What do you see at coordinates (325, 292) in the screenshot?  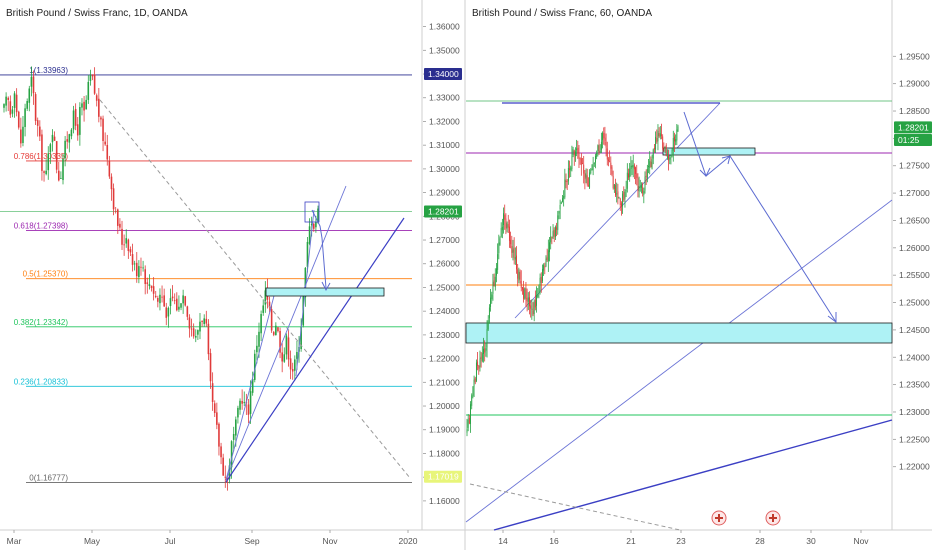 I see `left-demand-zone` at bounding box center [325, 292].